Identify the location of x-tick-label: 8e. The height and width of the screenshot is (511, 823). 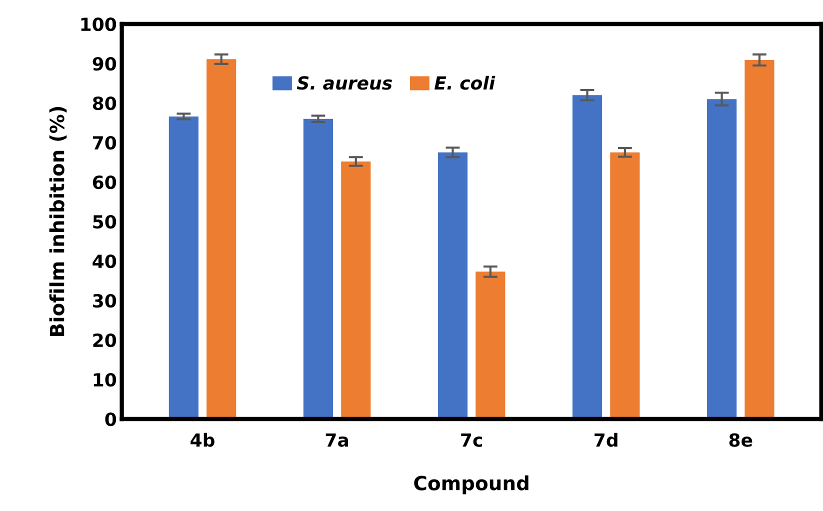
(740, 440).